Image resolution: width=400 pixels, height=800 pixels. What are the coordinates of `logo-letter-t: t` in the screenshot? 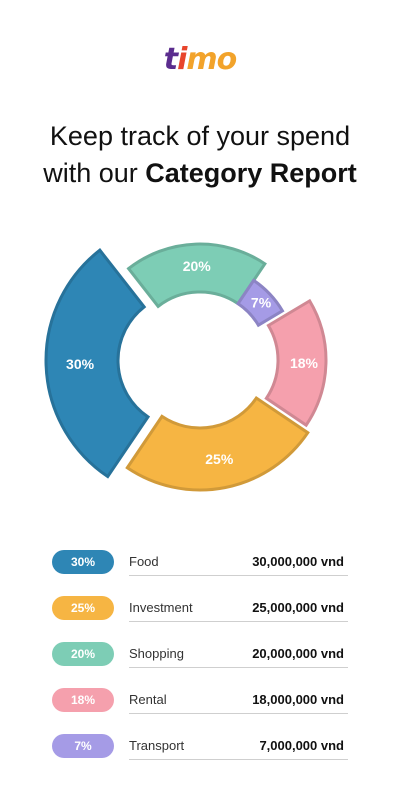 It's located at (170, 59).